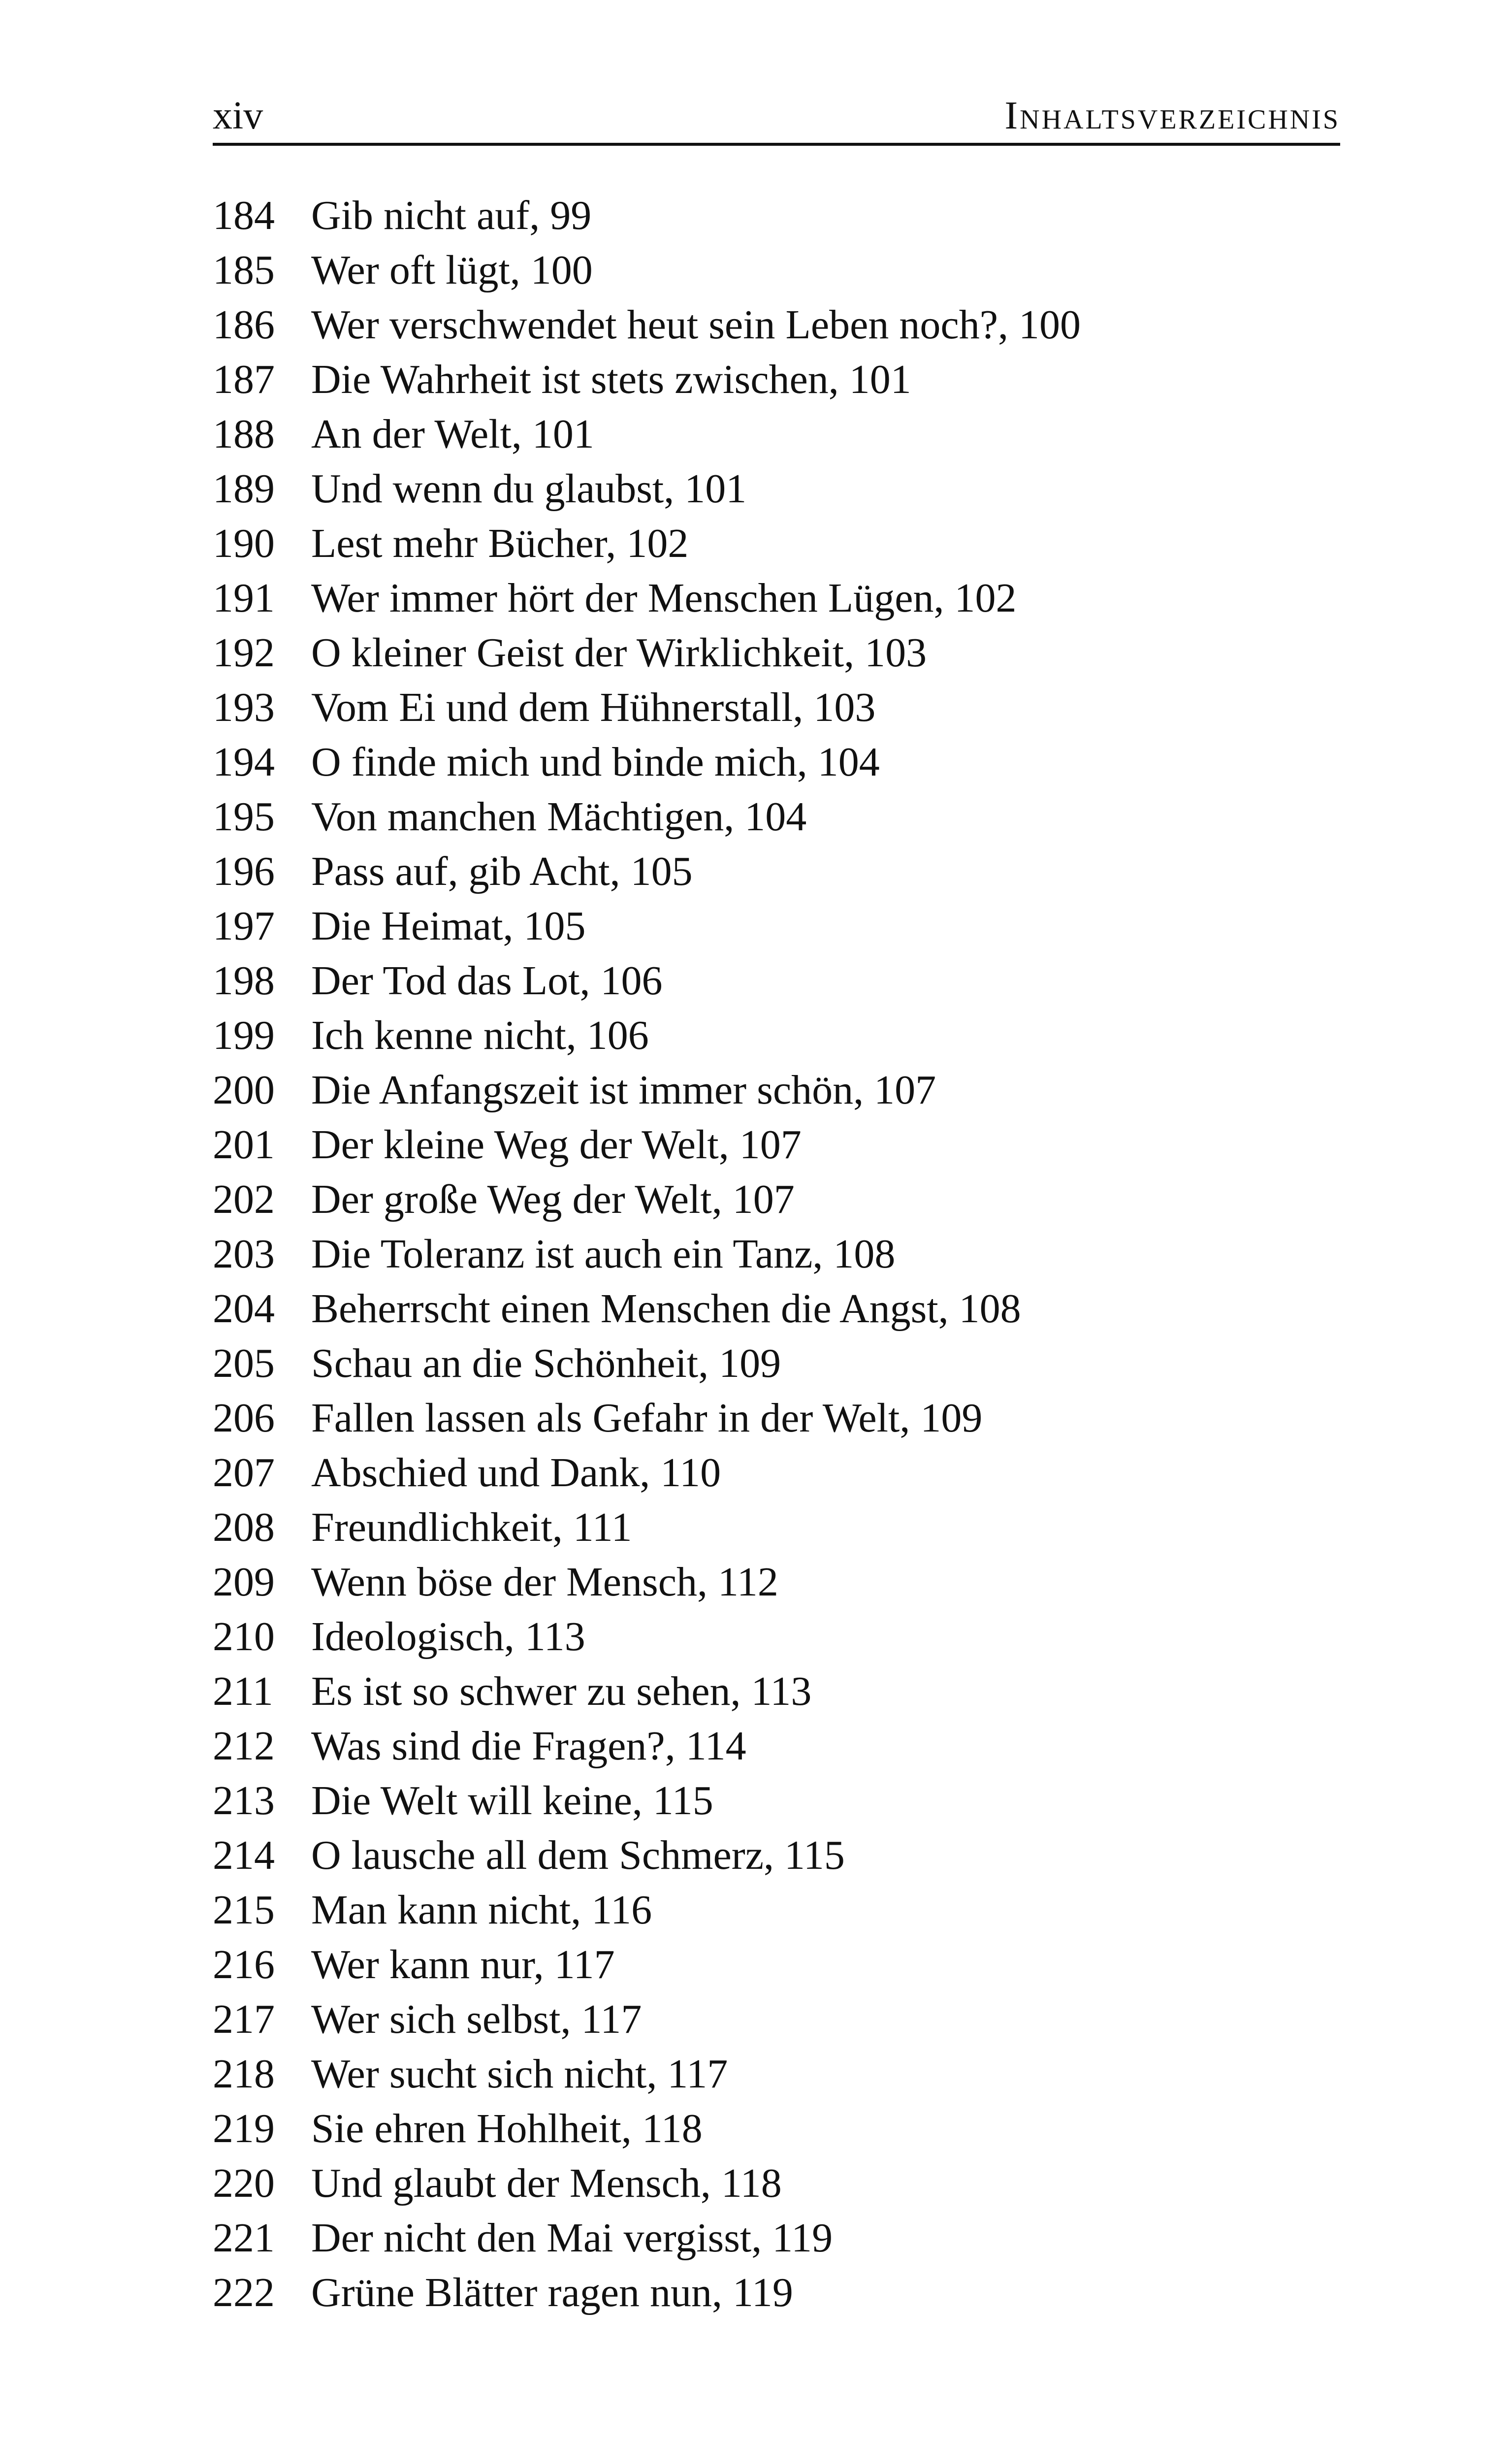 The width and height of the screenshot is (1512, 2443). Describe the element at coordinates (244, 1527) in the screenshot. I see `entry-number: 208` at that location.